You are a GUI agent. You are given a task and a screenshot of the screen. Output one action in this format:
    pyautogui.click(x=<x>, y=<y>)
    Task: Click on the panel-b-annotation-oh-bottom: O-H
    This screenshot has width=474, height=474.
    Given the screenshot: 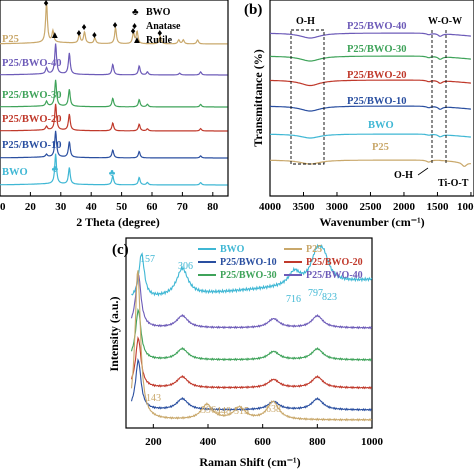 What is the action you would take?
    pyautogui.click(x=403, y=175)
    